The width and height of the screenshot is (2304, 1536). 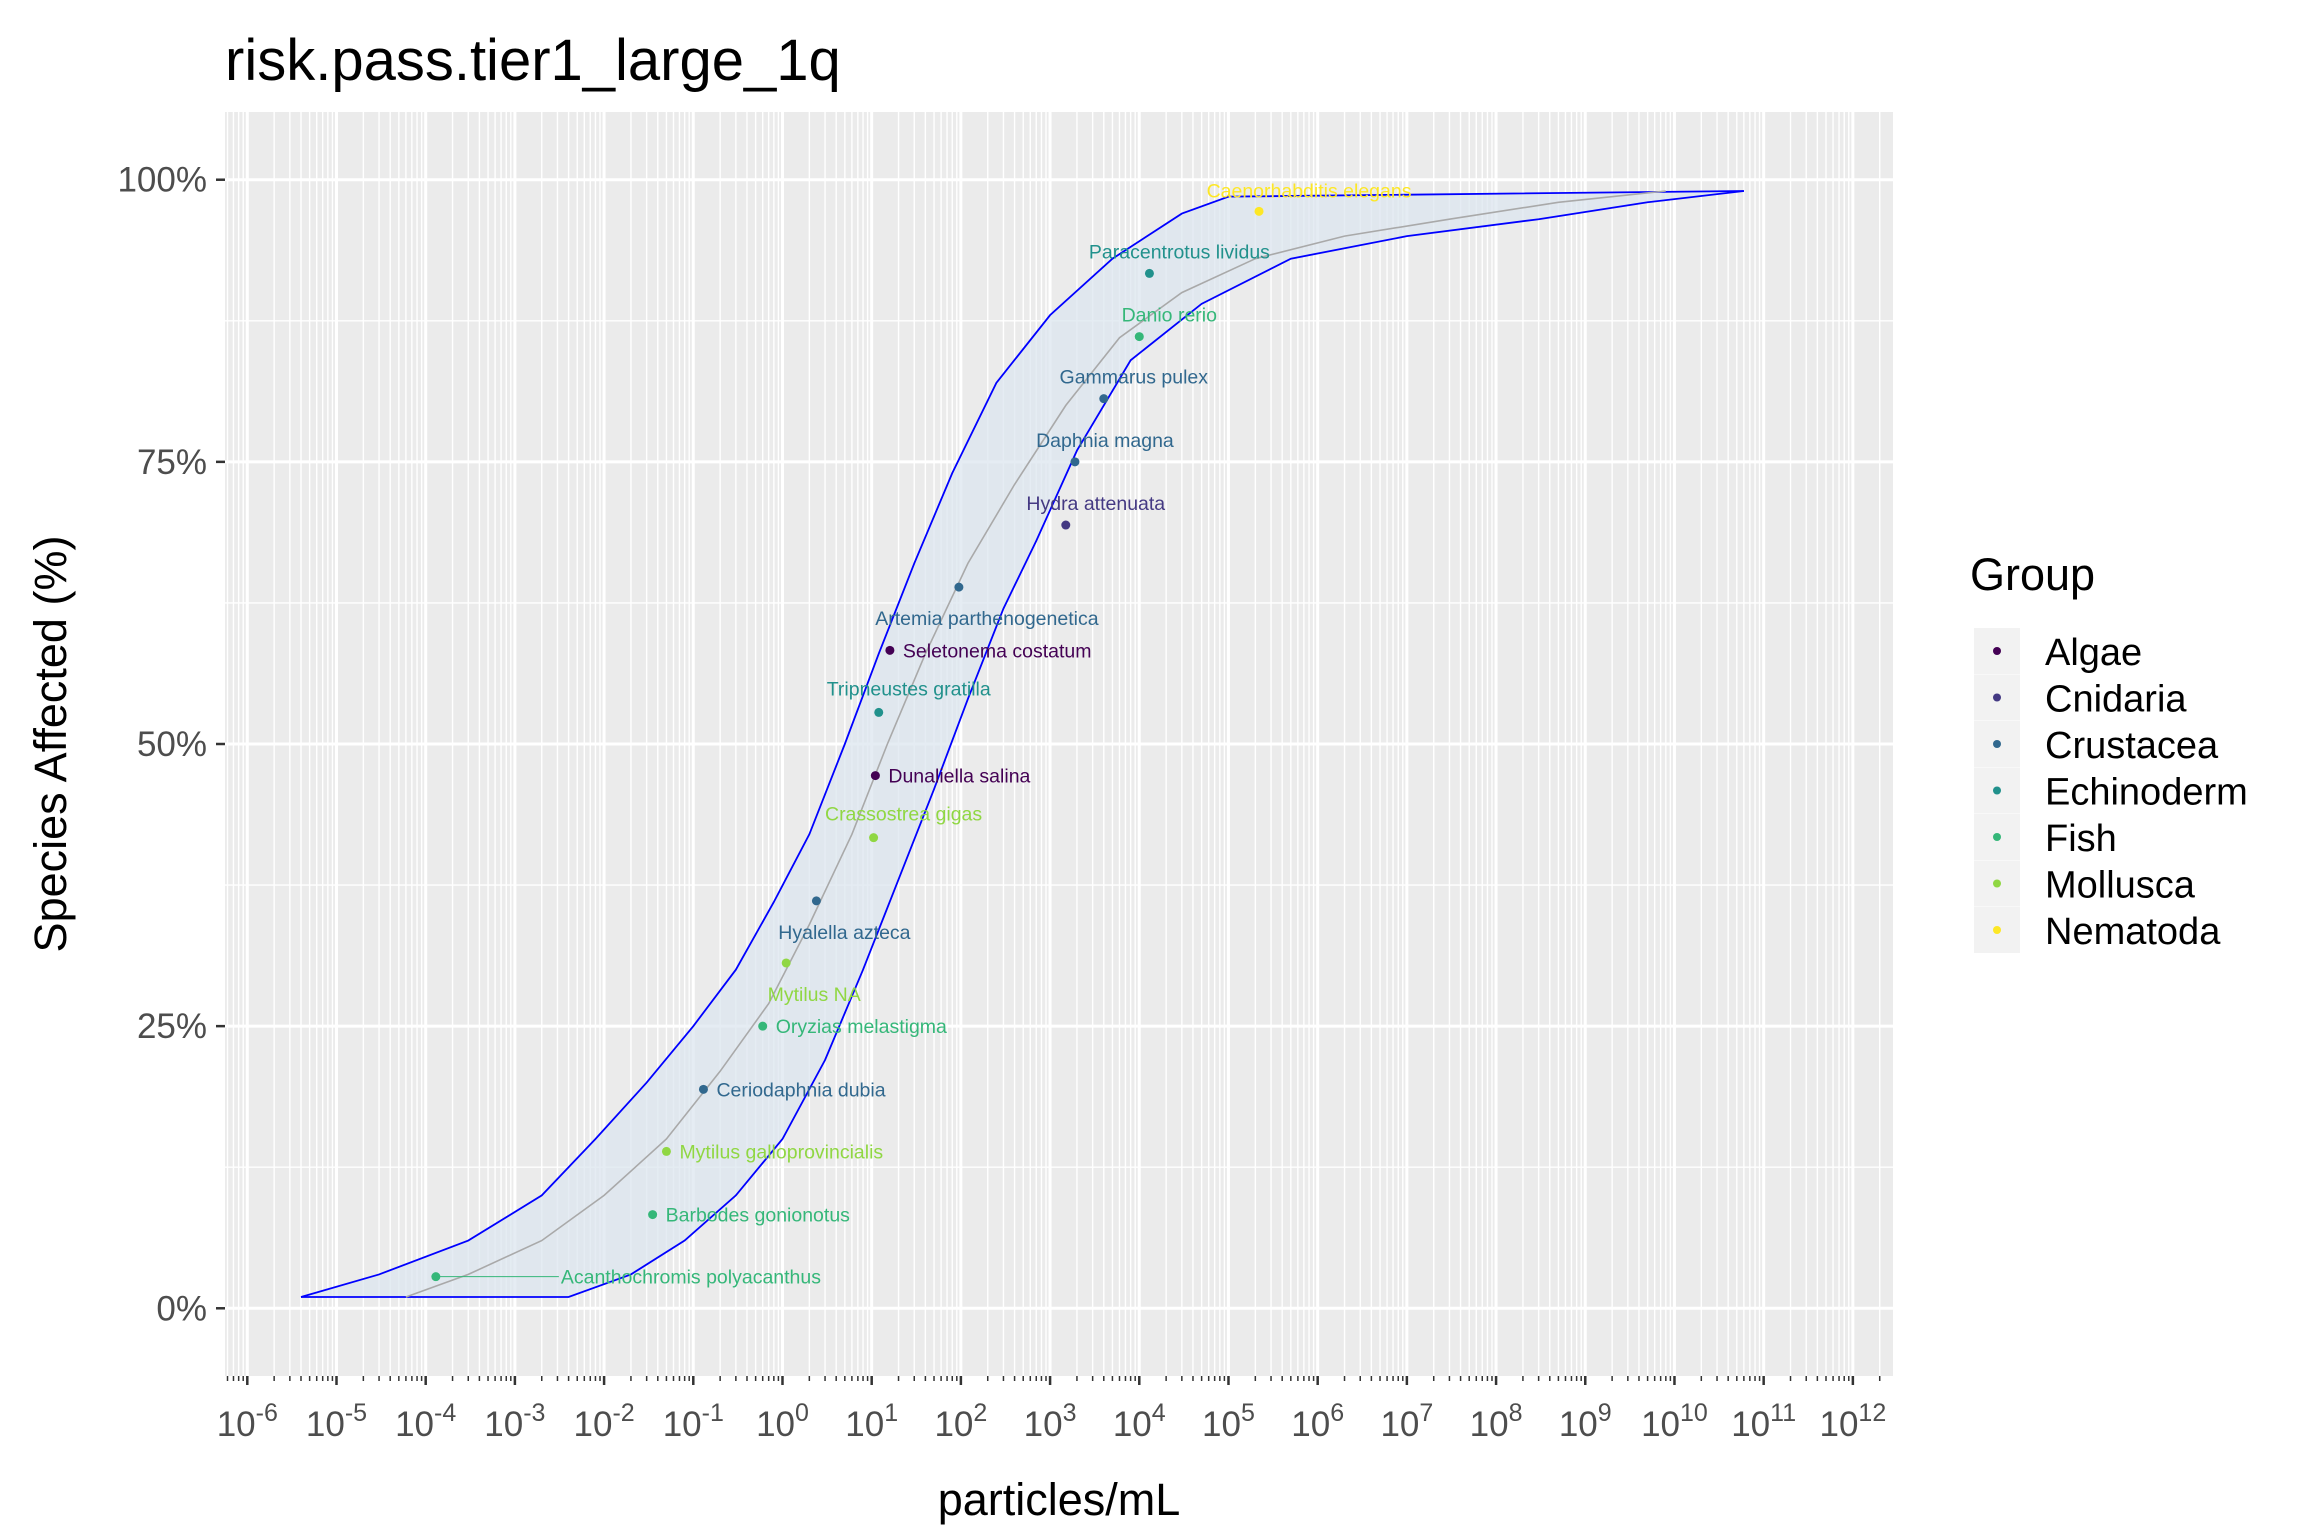 I want to click on x-tick-label: 10¹², so click(x=1852, y=1421).